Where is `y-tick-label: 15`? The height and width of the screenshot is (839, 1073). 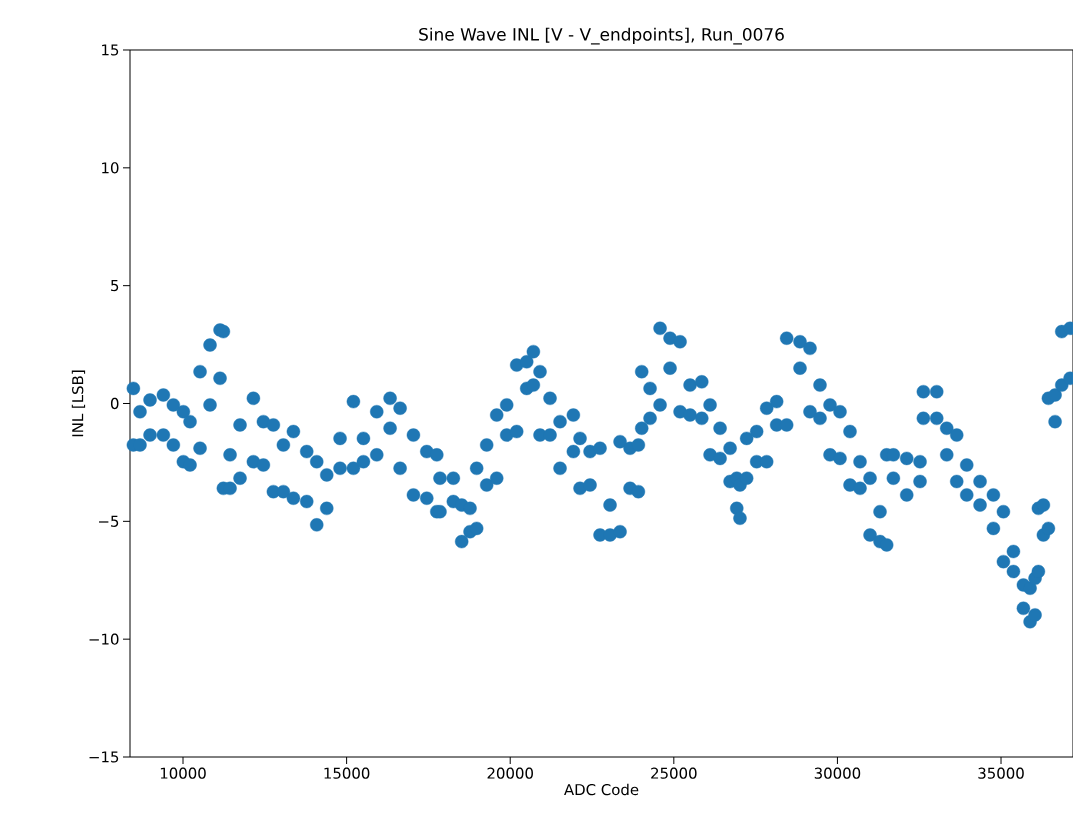
y-tick-label: 15 is located at coordinates (110, 50).